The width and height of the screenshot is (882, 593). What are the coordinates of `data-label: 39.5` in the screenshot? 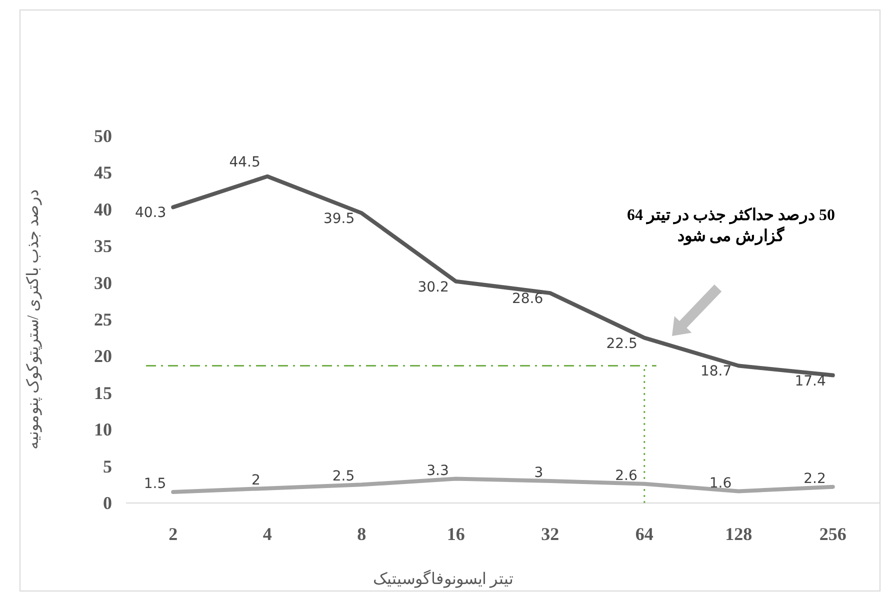 It's located at (339, 219).